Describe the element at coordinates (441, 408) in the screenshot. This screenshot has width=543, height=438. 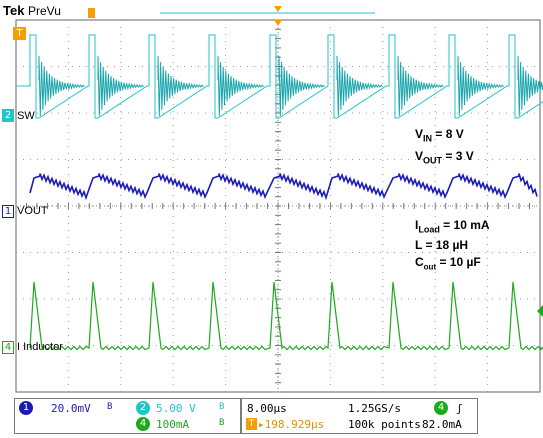
I see `trigger-source-icon: 4` at that location.